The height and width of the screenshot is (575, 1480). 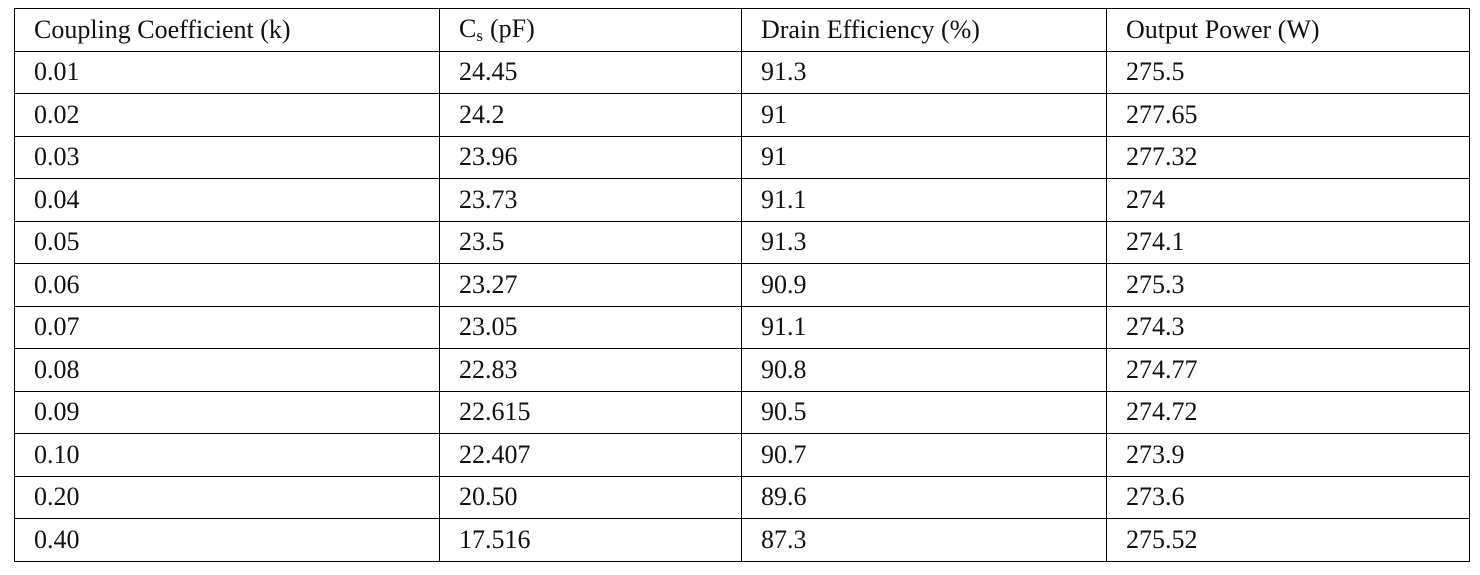 I want to click on table-row: 0.07 23.05 91.1 274.3, so click(x=742, y=327).